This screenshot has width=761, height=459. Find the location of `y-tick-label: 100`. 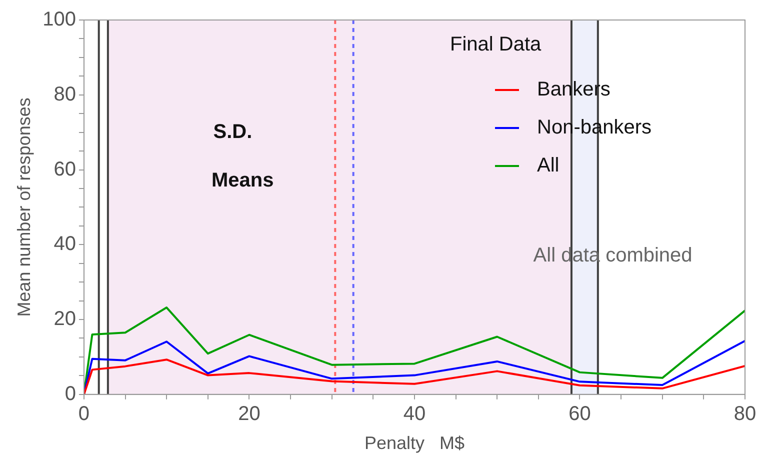

y-tick-label: 100 is located at coordinates (59, 19).